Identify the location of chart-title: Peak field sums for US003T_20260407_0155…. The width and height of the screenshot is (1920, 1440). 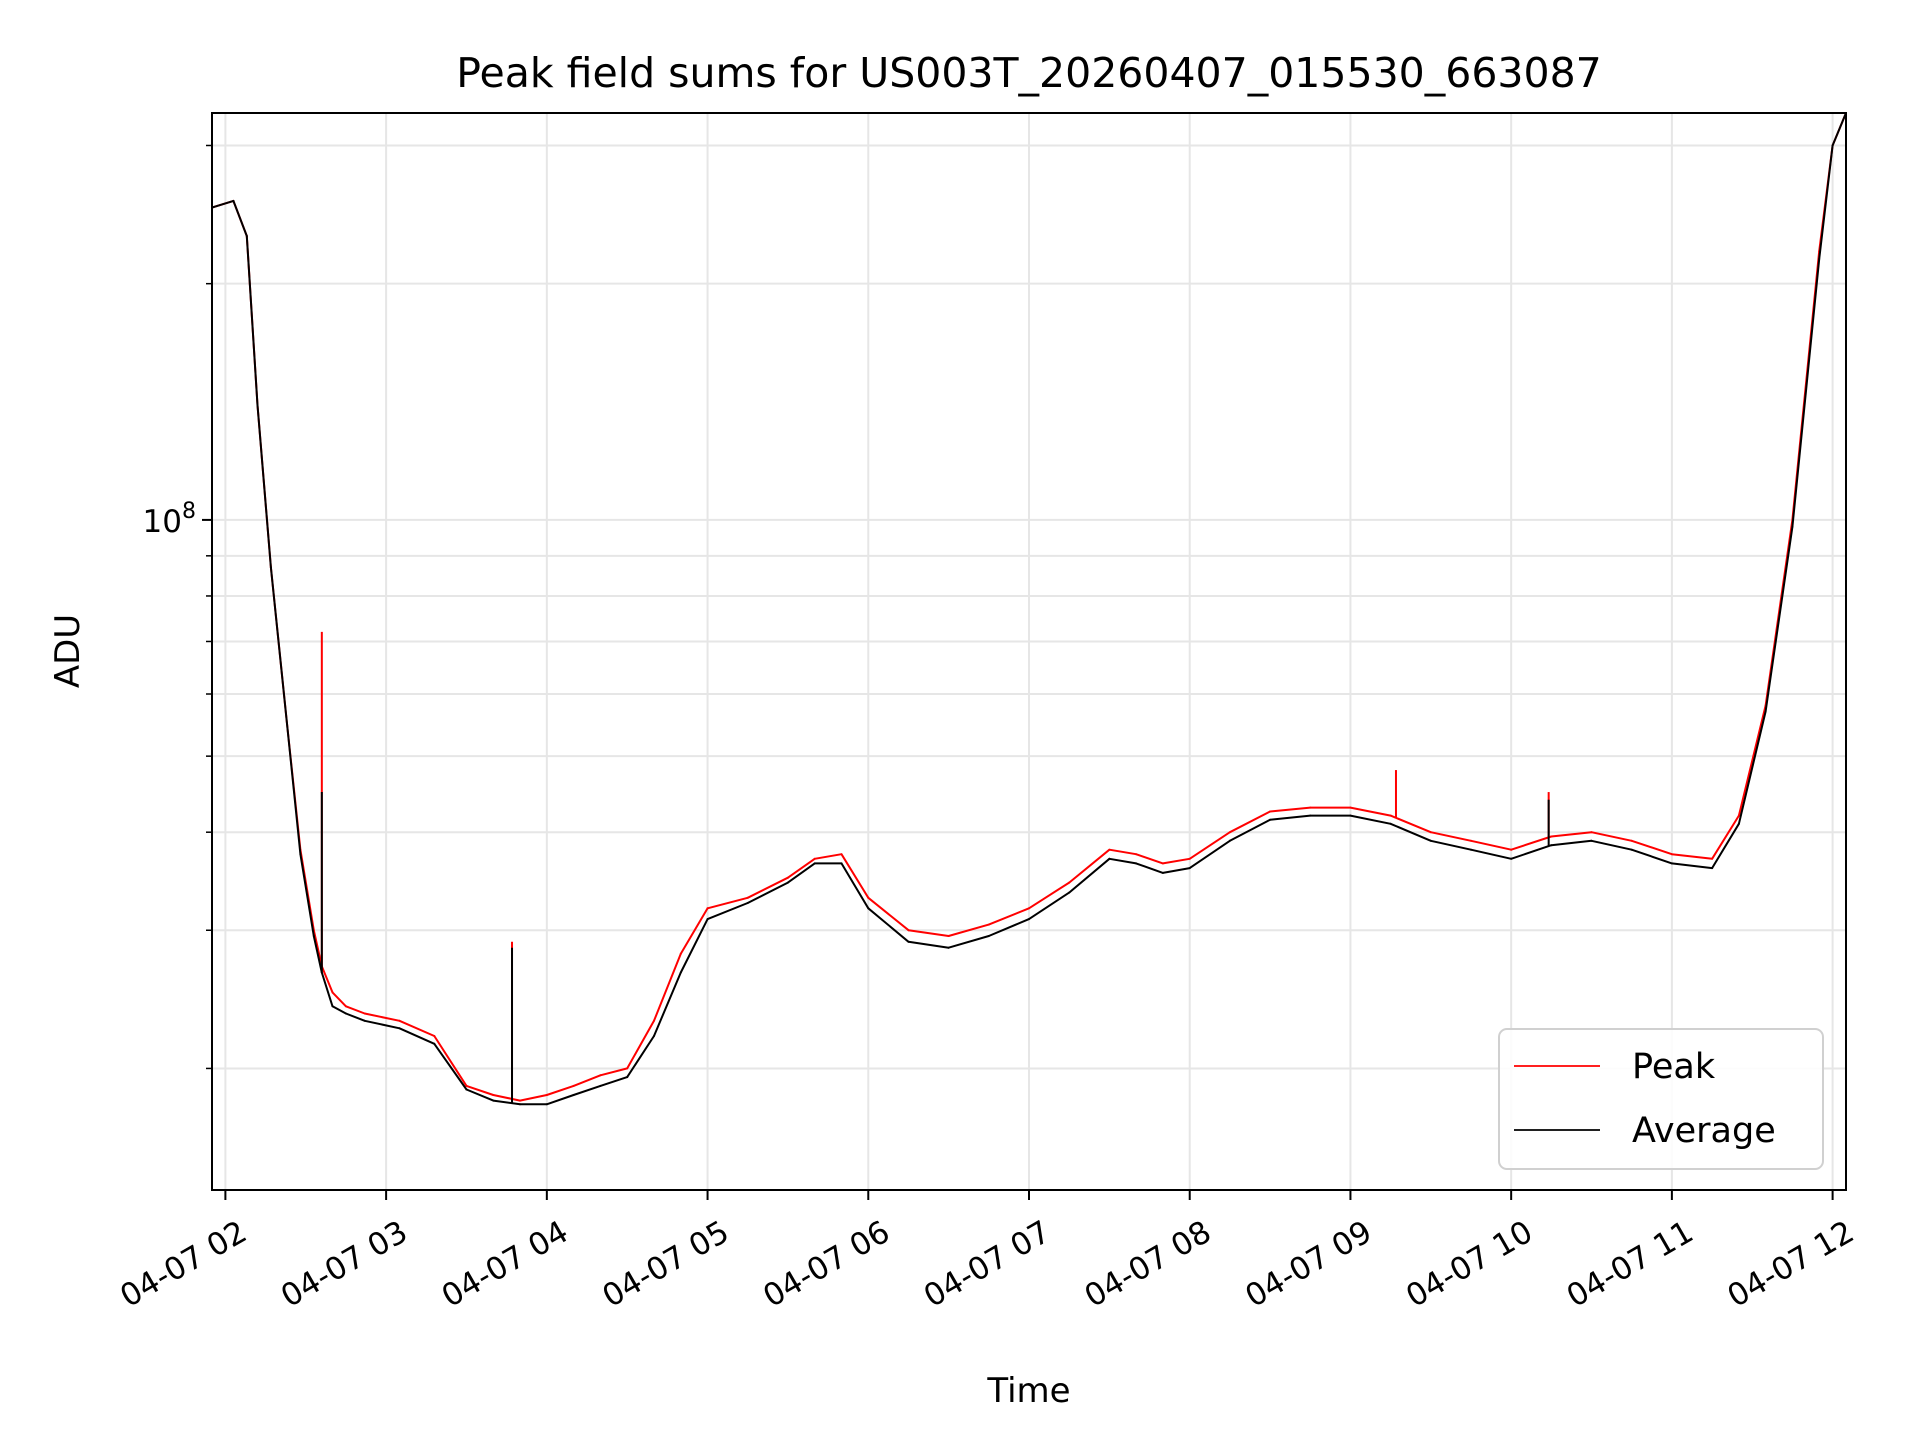
(1029, 73).